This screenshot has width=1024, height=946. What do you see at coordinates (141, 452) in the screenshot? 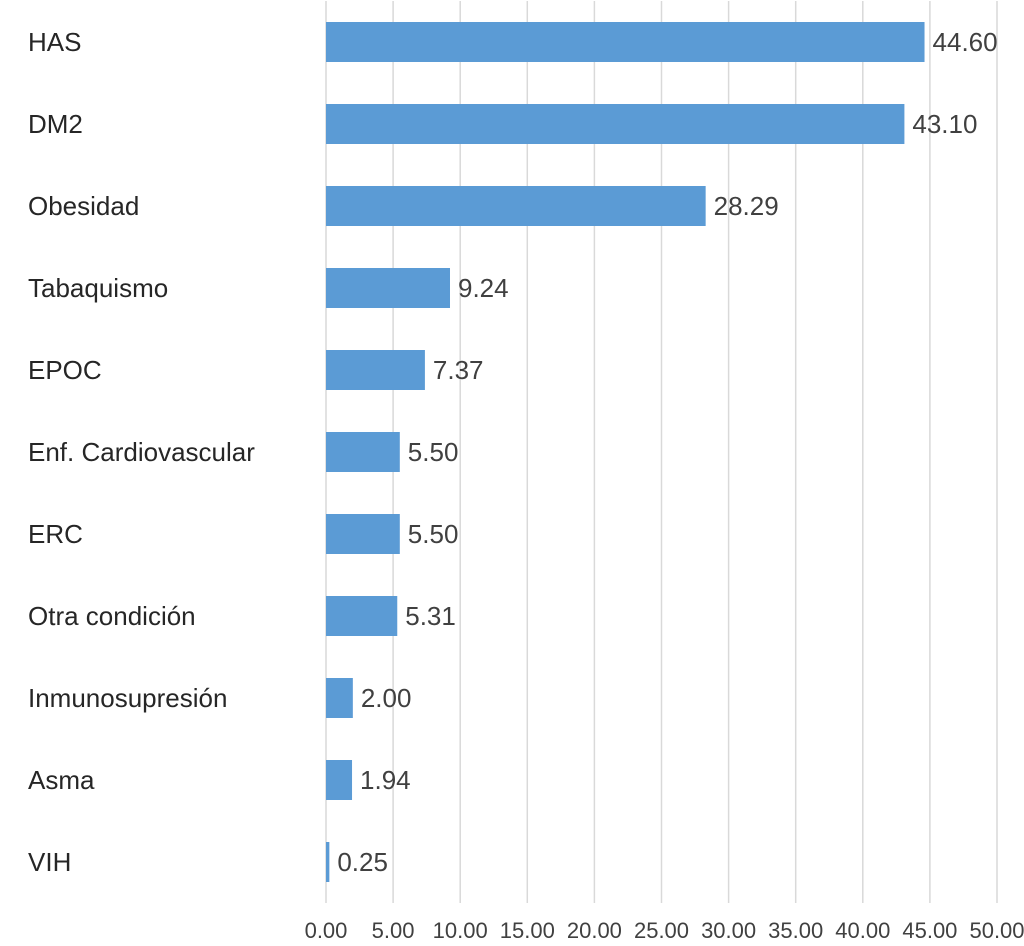
I see `y-tick-label: Enf. Cardiovascular` at bounding box center [141, 452].